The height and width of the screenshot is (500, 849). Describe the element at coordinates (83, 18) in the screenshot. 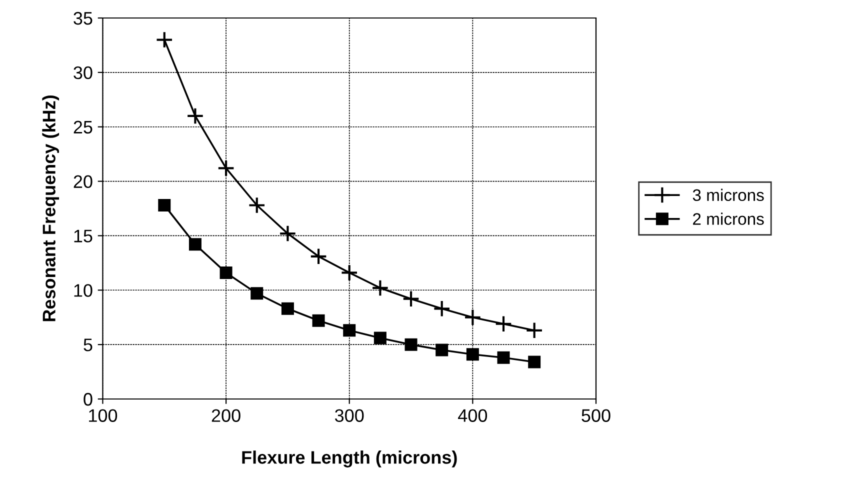

I see `y-tick-label: 35` at that location.